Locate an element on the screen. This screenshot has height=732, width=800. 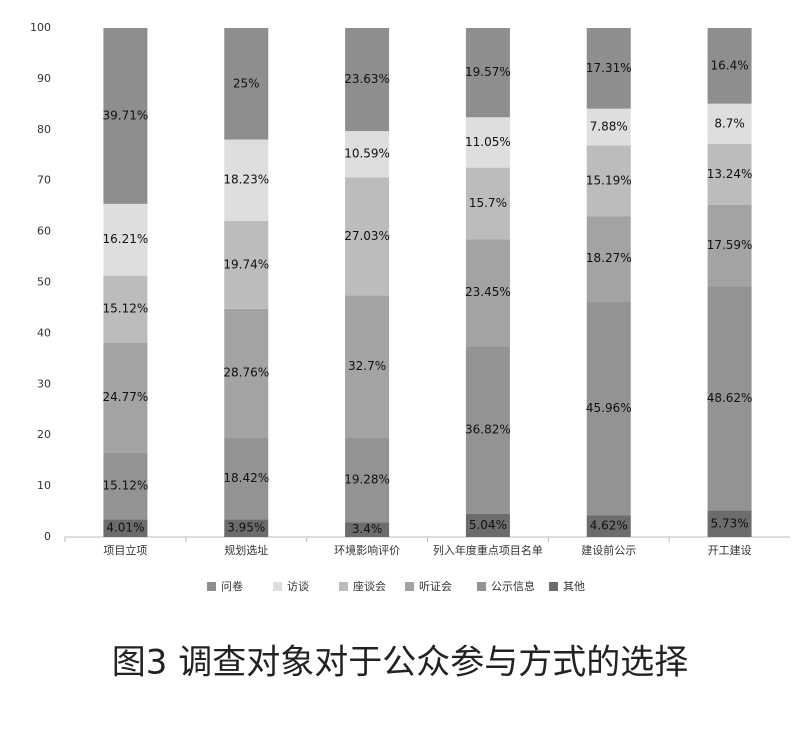
data-label: 48.62% is located at coordinates (730, 398).